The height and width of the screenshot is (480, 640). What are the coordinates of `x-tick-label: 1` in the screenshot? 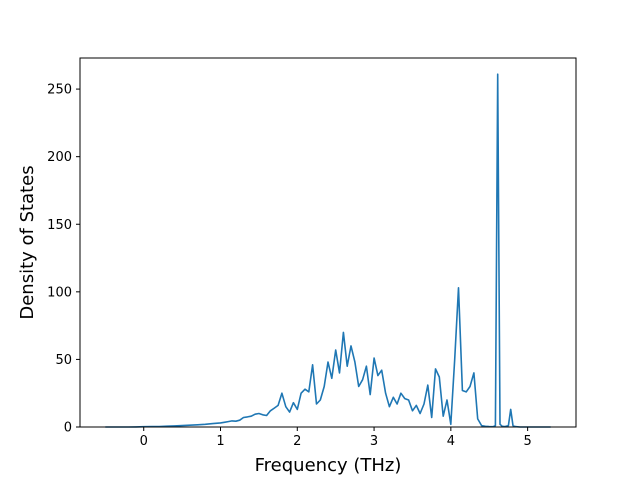 It's located at (220, 441).